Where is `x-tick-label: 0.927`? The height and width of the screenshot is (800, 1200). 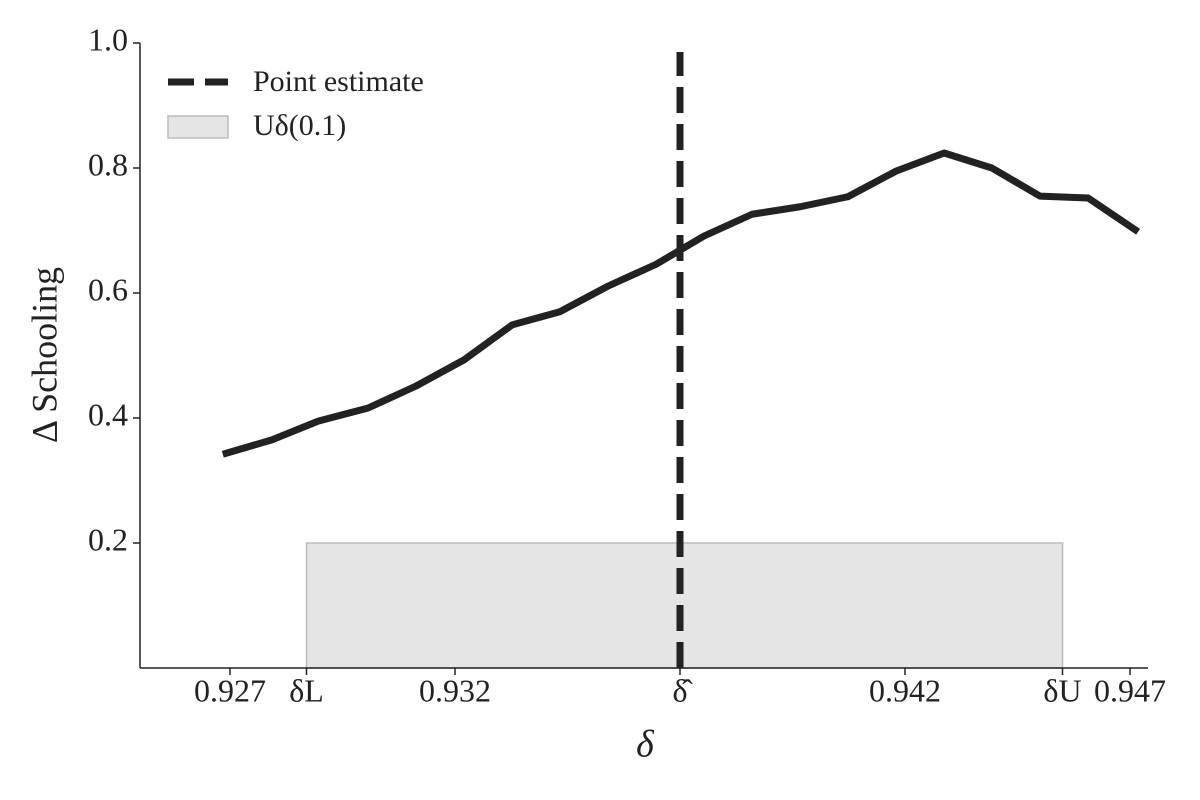
x-tick-label: 0.927 is located at coordinates (230, 690).